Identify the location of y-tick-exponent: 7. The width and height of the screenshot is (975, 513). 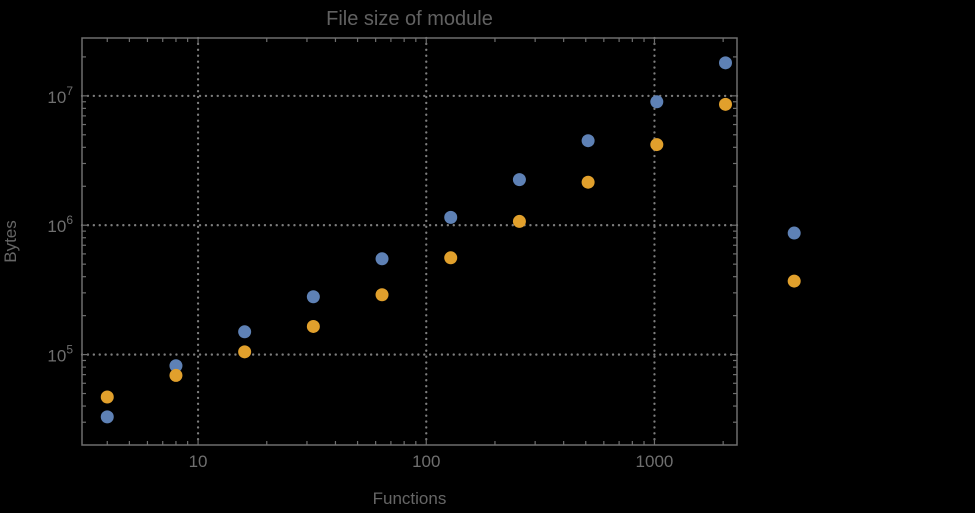
(69, 91).